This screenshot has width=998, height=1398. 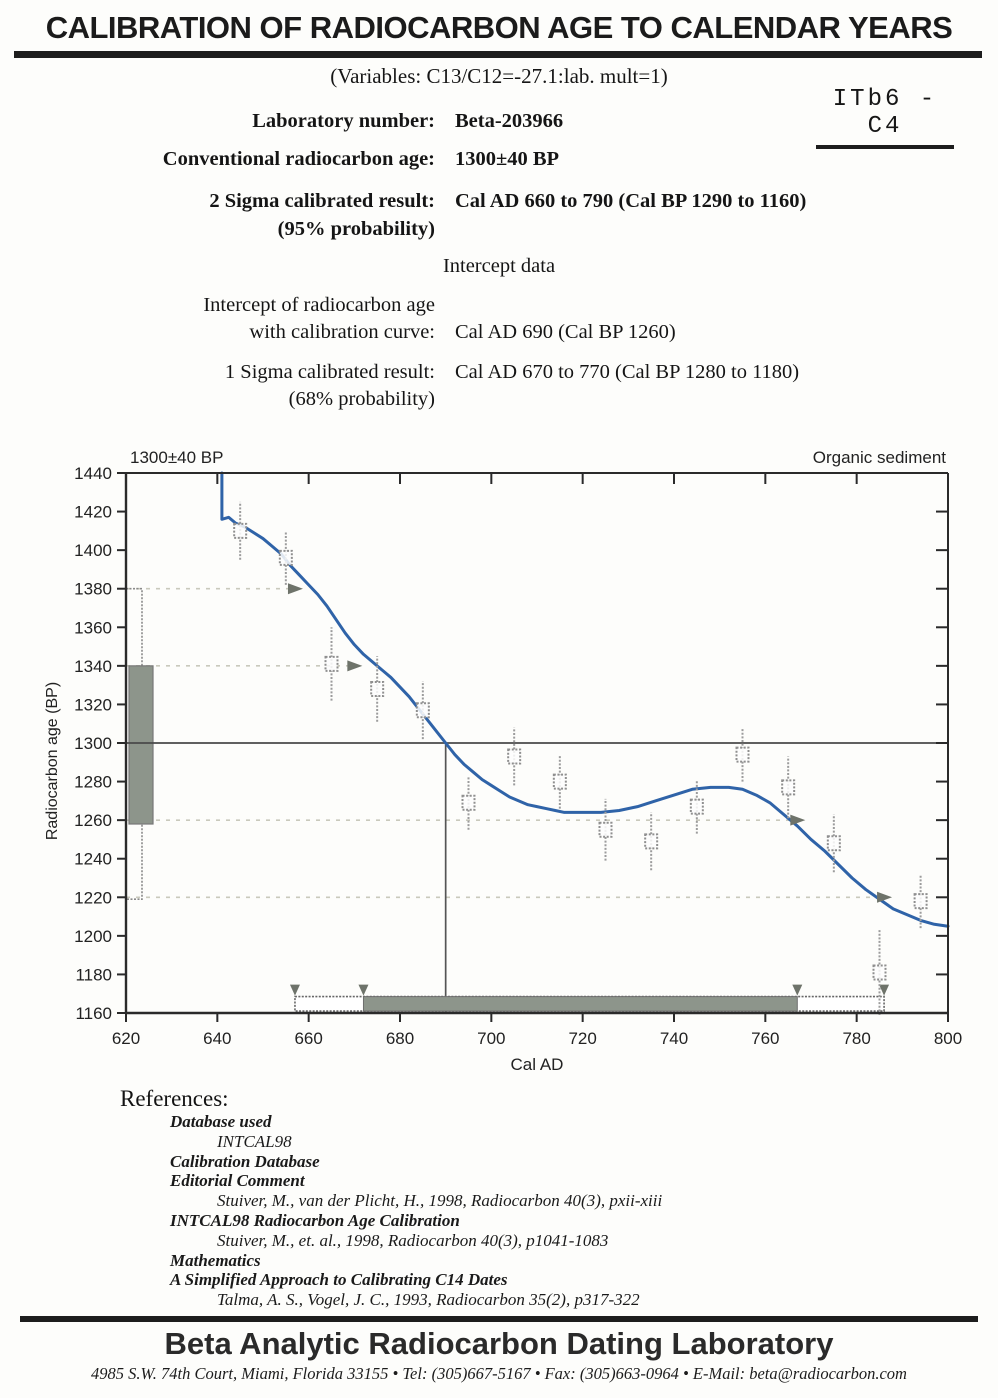 What do you see at coordinates (356, 229) in the screenshot?
I see `field-sublabel: (95% probability)` at bounding box center [356, 229].